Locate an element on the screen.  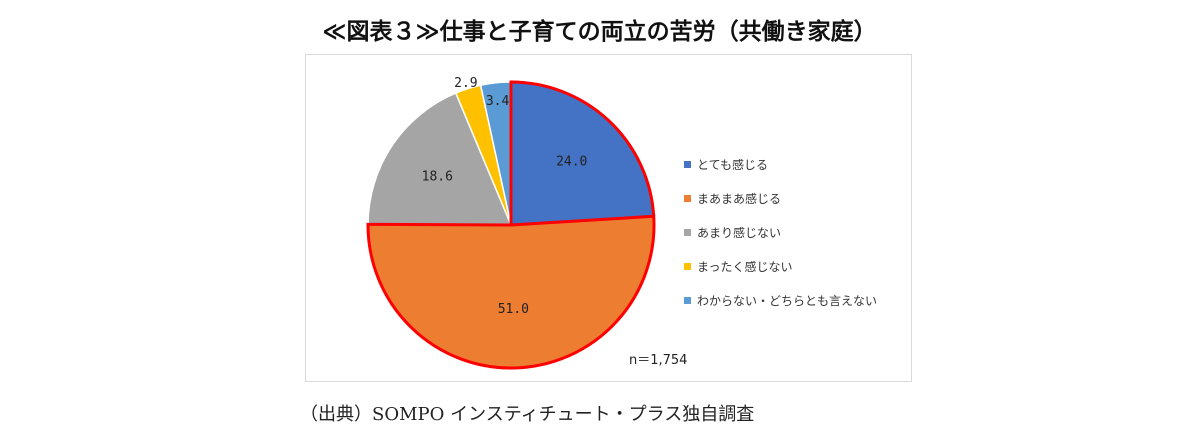
legend-label: とても感じる is located at coordinates (733, 164).